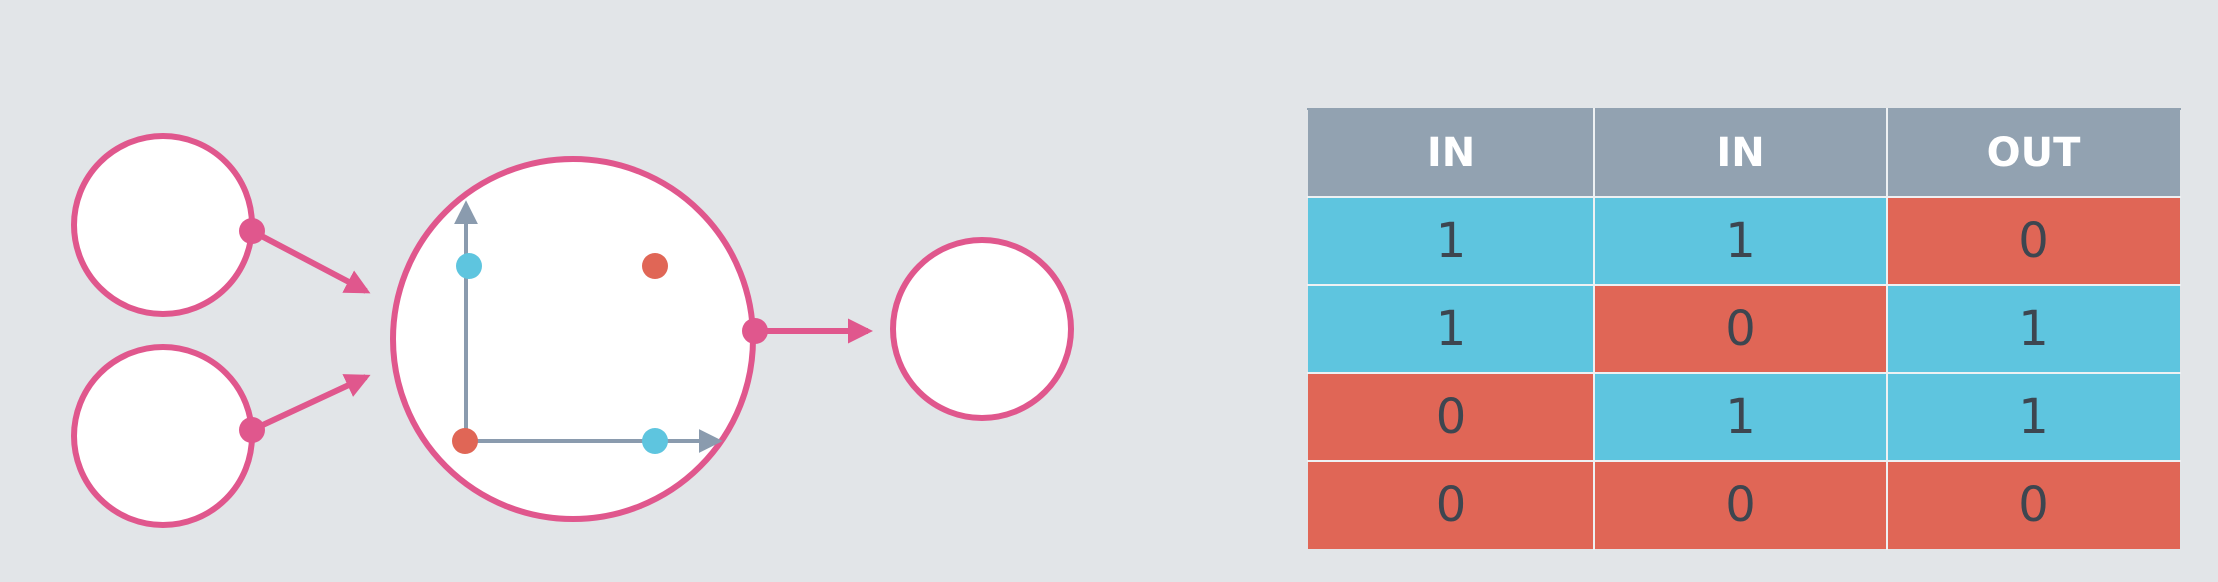 This screenshot has height=582, width=2218. What do you see at coordinates (1451, 153) in the screenshot?
I see `header-in-1: IN` at bounding box center [1451, 153].